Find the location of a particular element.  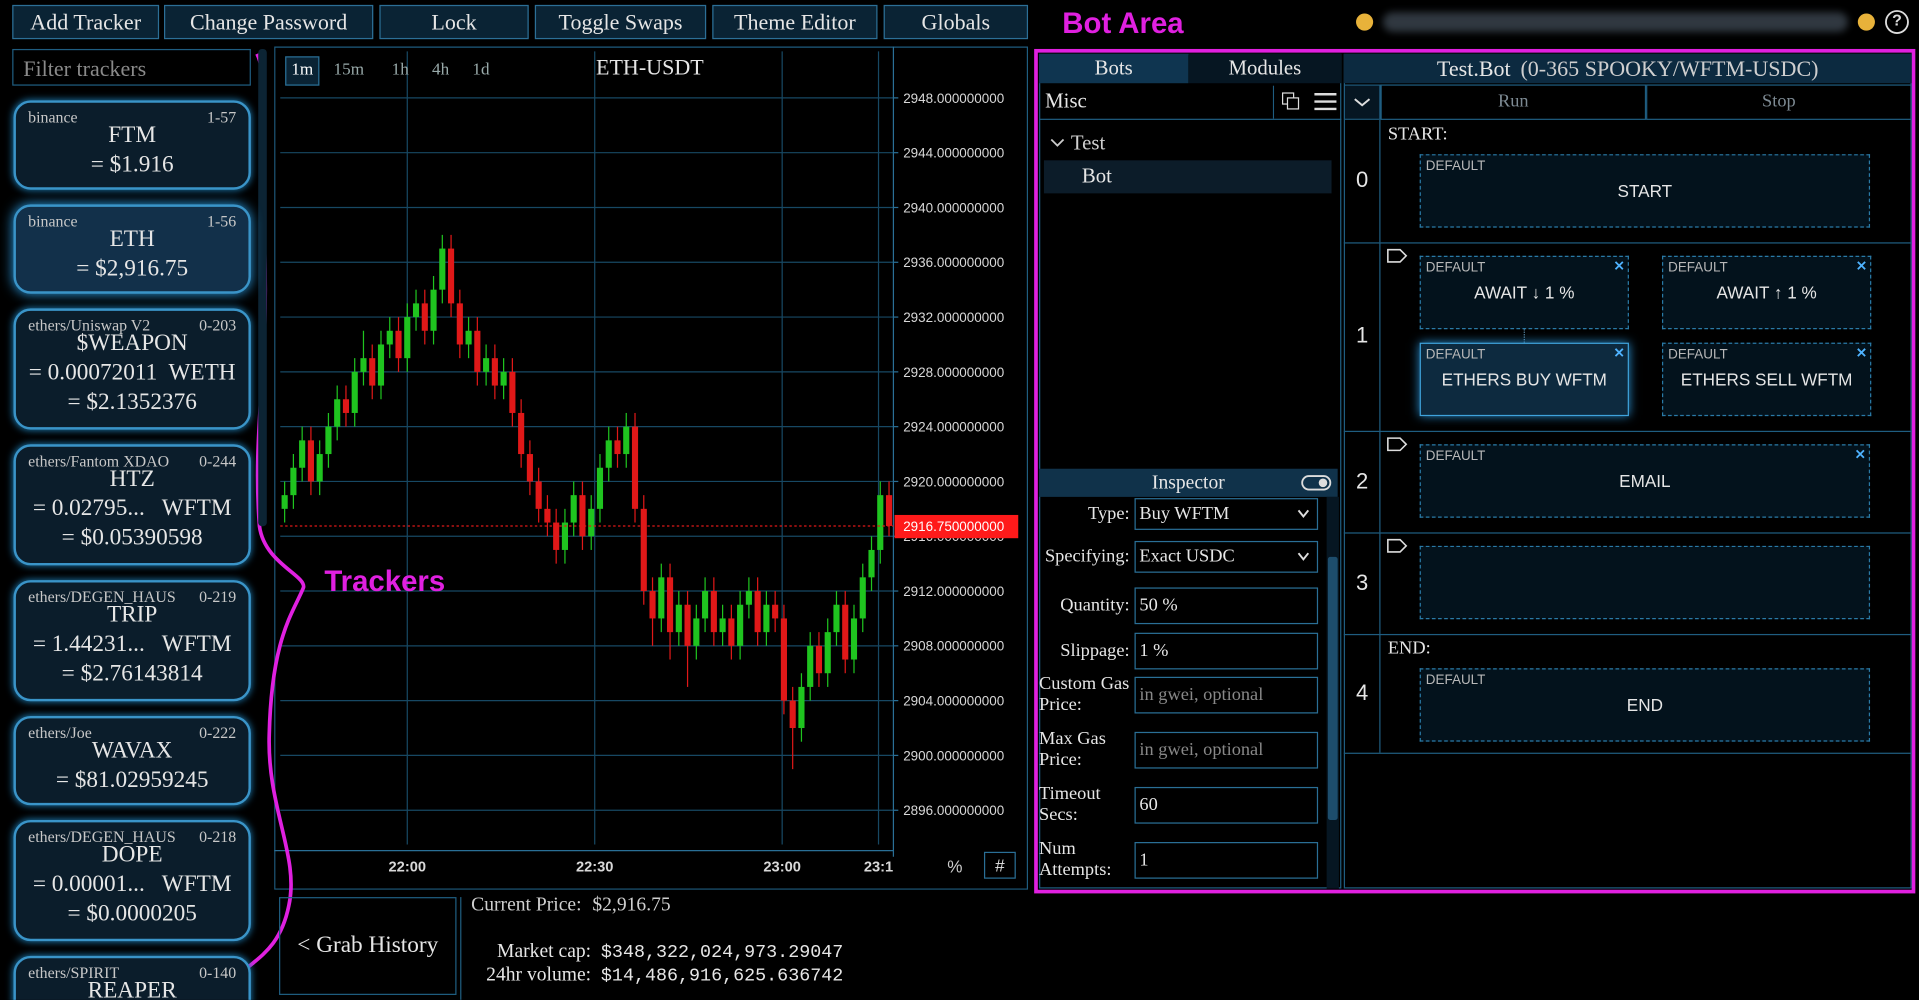

action-block: DEFAULT START is located at coordinates (1645, 191).